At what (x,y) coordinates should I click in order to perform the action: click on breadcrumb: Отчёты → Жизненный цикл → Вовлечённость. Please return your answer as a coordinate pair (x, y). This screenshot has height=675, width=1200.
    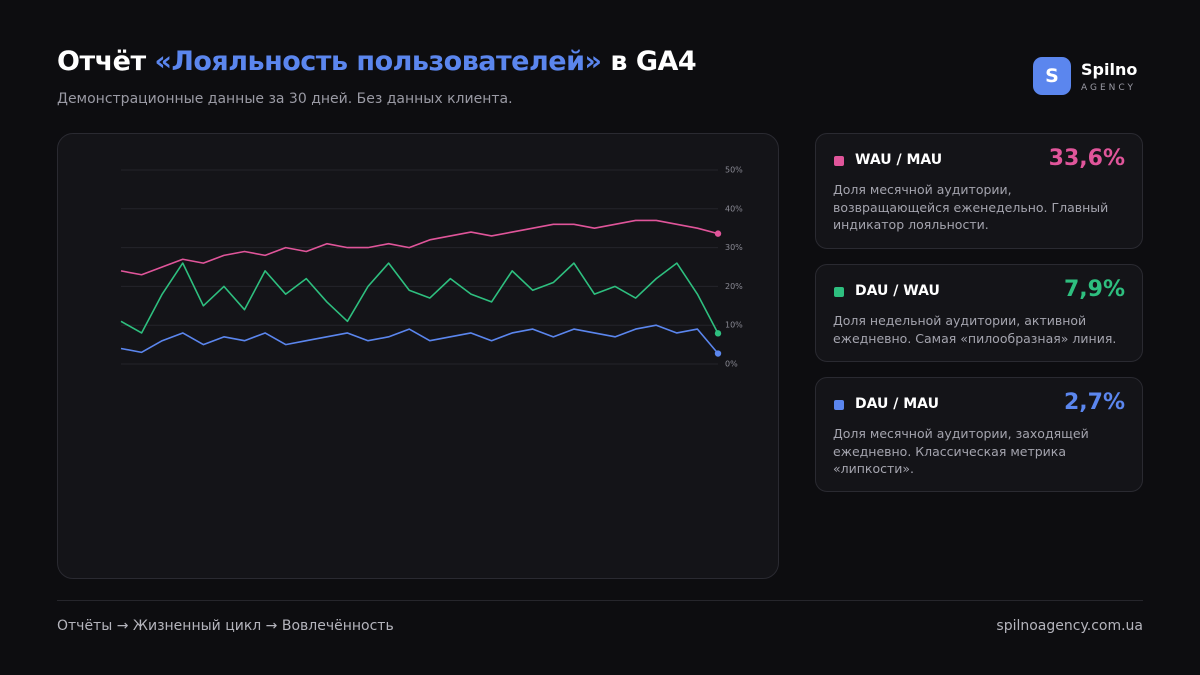
    Looking at the image, I should click on (225, 626).